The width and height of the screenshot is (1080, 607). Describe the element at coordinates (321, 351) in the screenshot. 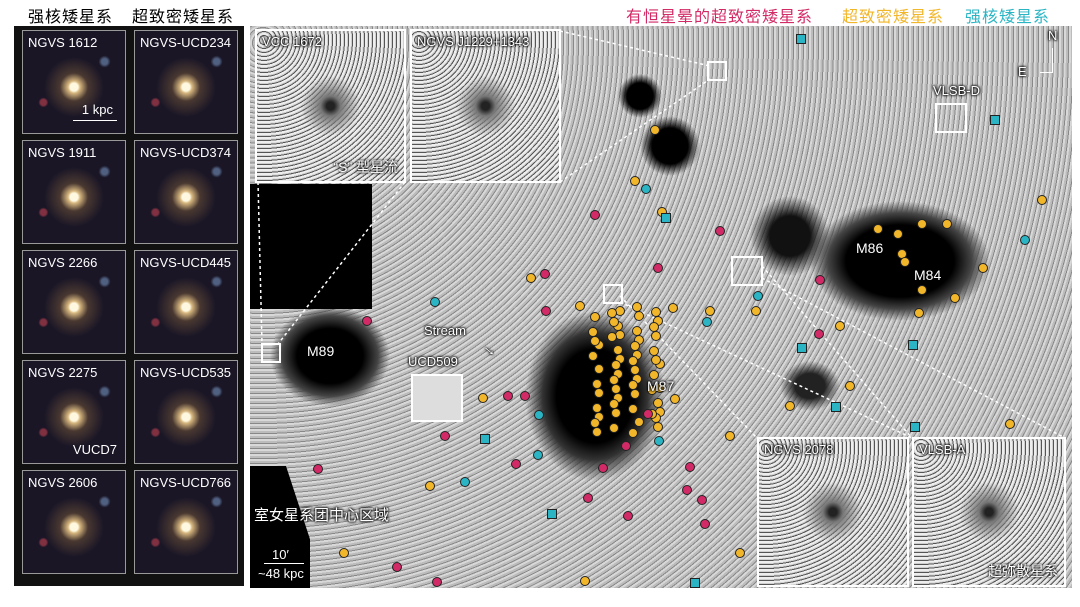

I see `label-m89: M89` at that location.